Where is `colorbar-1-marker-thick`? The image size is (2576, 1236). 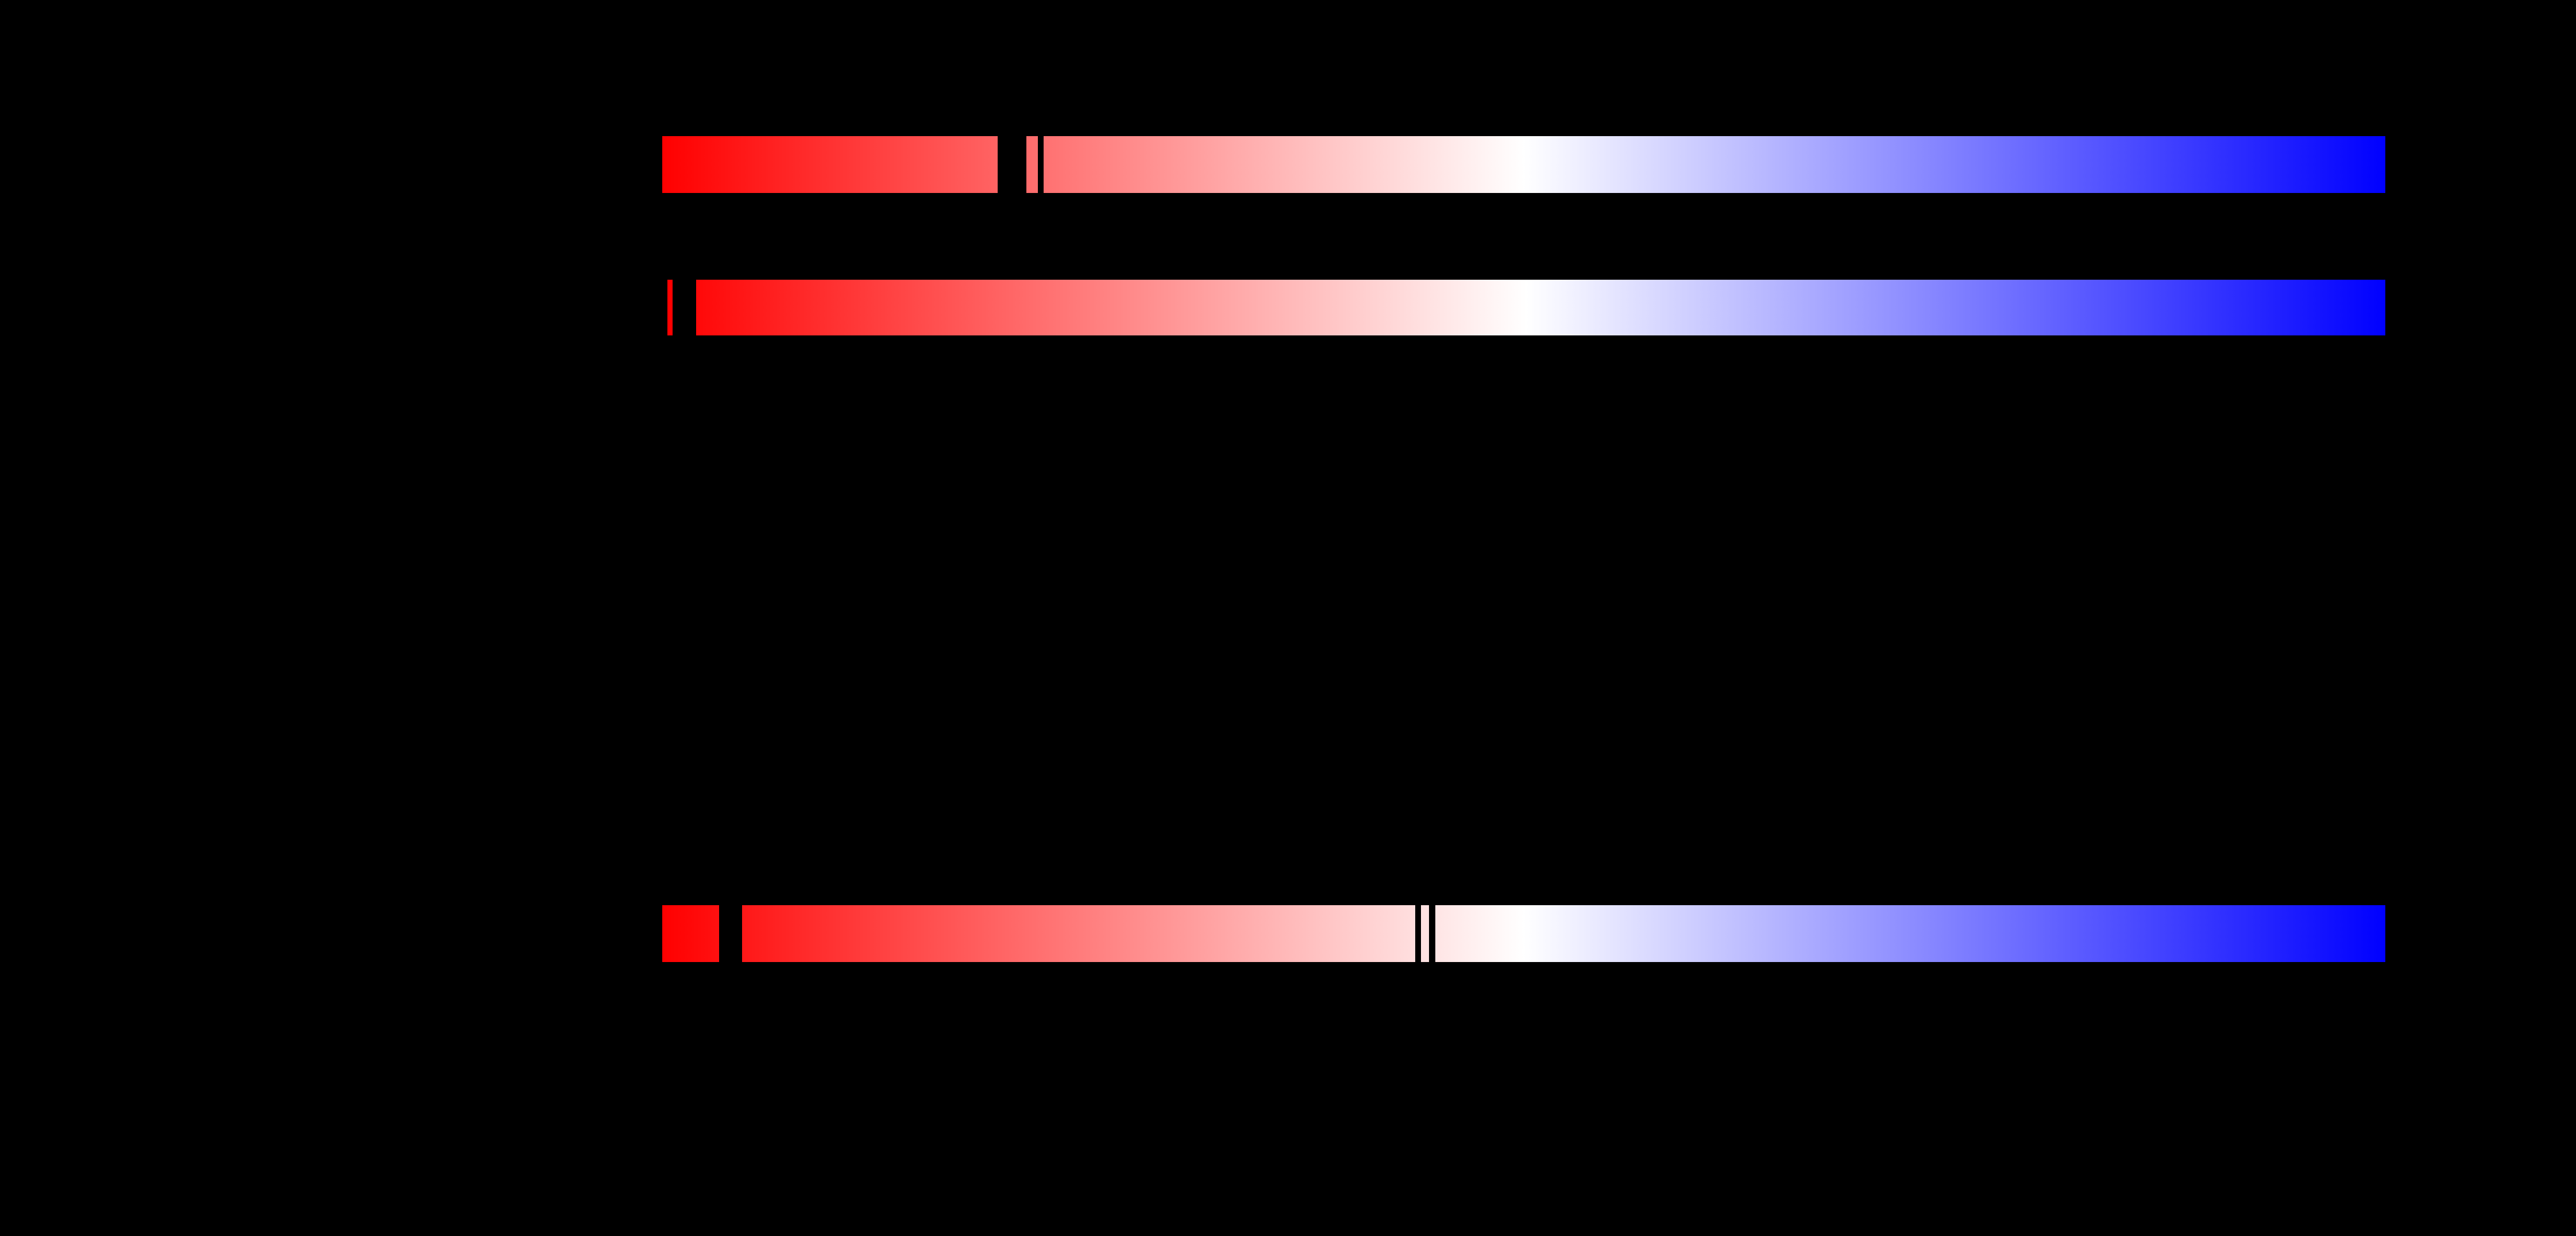 colorbar-1-marker-thick is located at coordinates (1012, 164).